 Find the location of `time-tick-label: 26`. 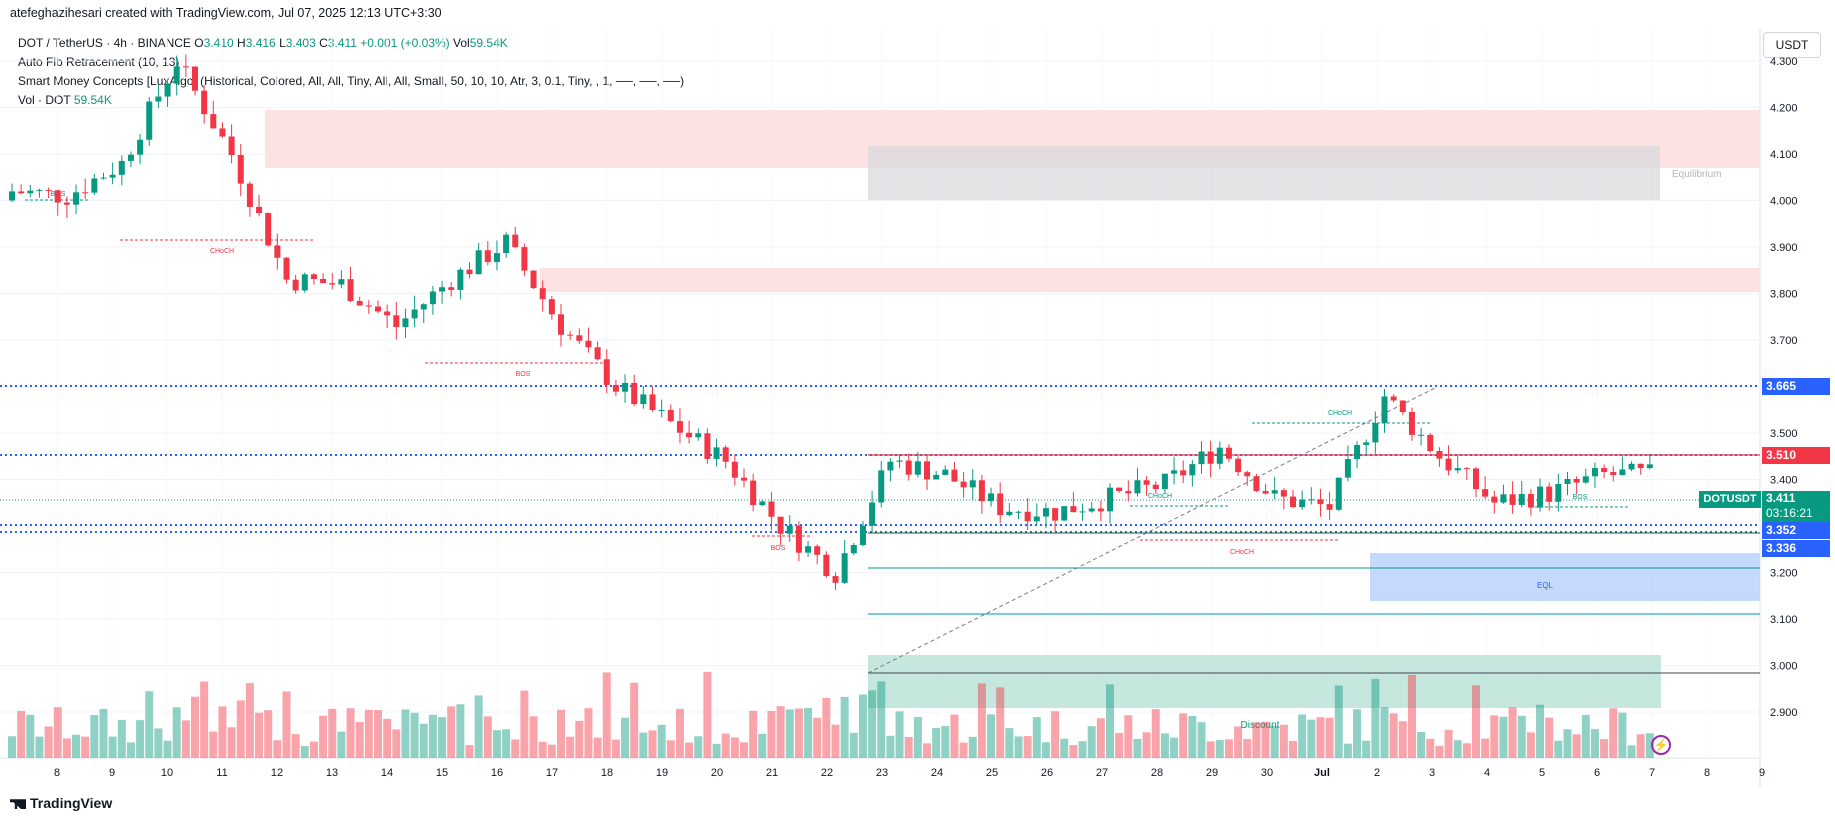

time-tick-label: 26 is located at coordinates (1047, 773).